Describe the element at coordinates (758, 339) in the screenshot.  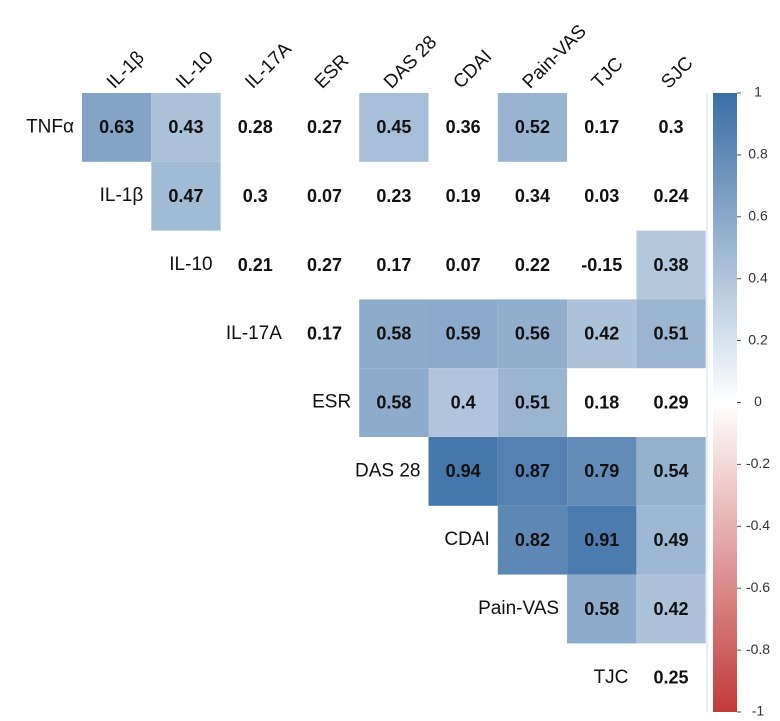
I see `colorbar-label: 0.2` at that location.